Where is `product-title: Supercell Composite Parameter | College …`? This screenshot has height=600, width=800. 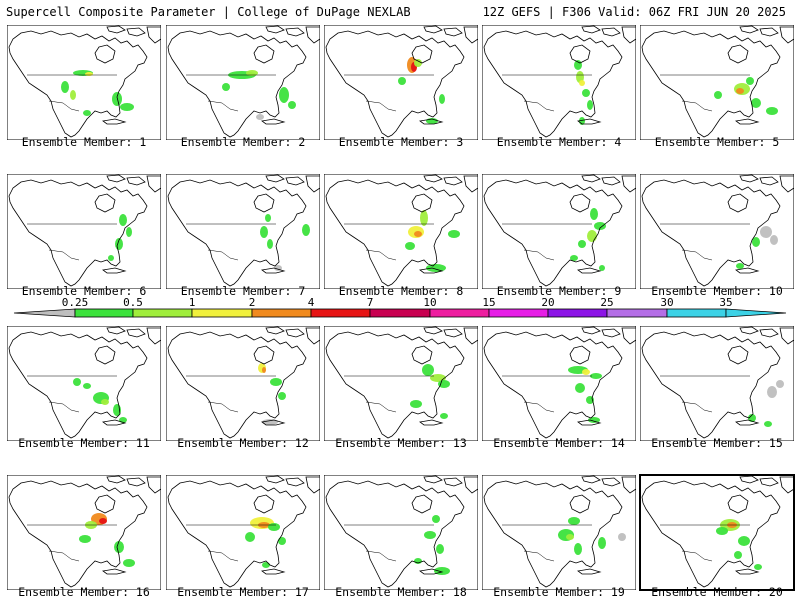 product-title: Supercell Composite Parameter | College … is located at coordinates (208, 12).